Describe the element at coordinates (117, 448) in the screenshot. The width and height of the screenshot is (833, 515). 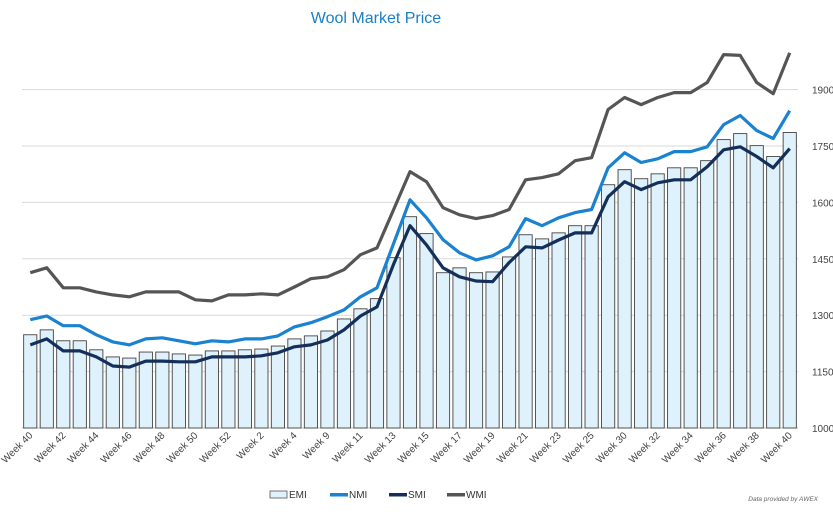
I see `x-tick-label: Week 46` at that location.